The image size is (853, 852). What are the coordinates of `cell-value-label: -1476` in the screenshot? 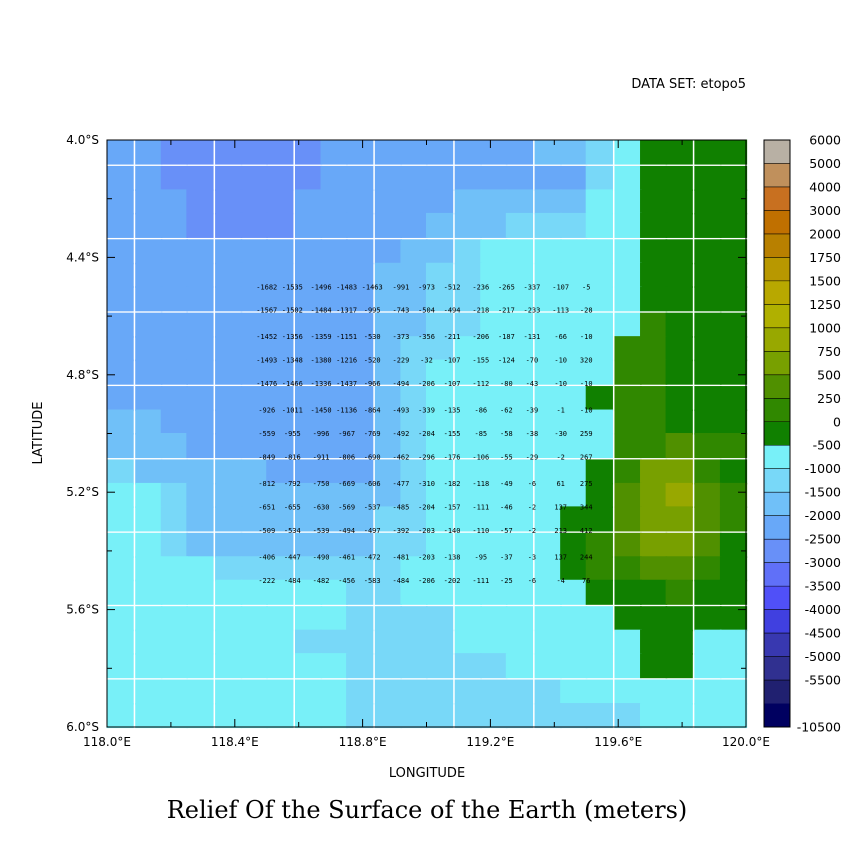 It's located at (266, 384).